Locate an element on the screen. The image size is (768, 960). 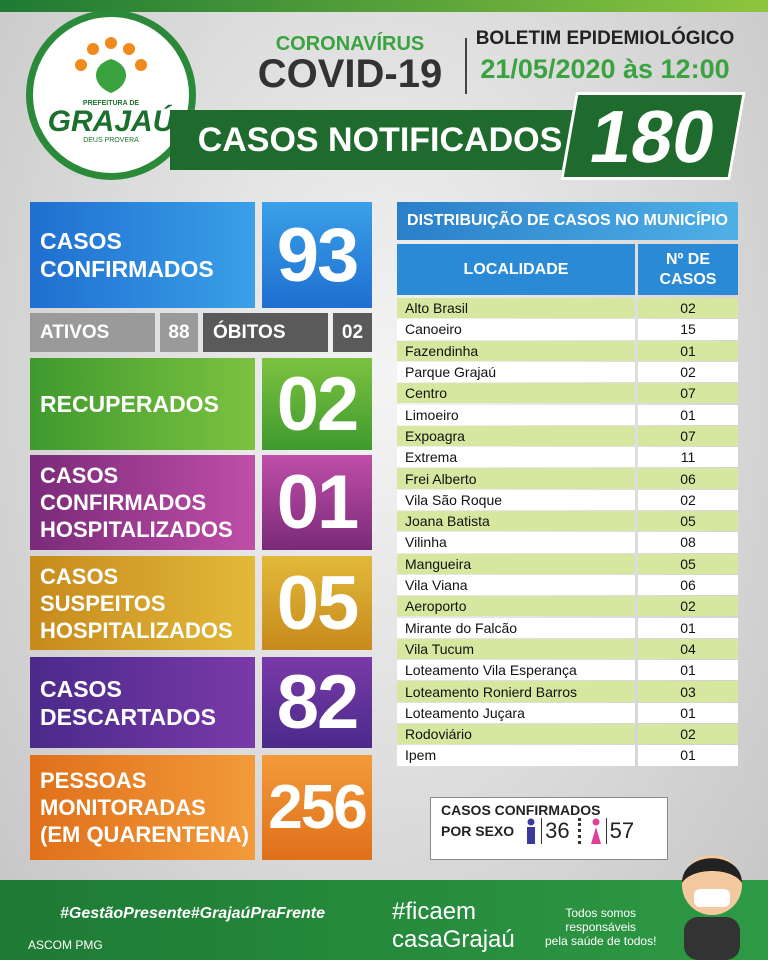
table-row: Vilinha 08 is located at coordinates (567, 542).